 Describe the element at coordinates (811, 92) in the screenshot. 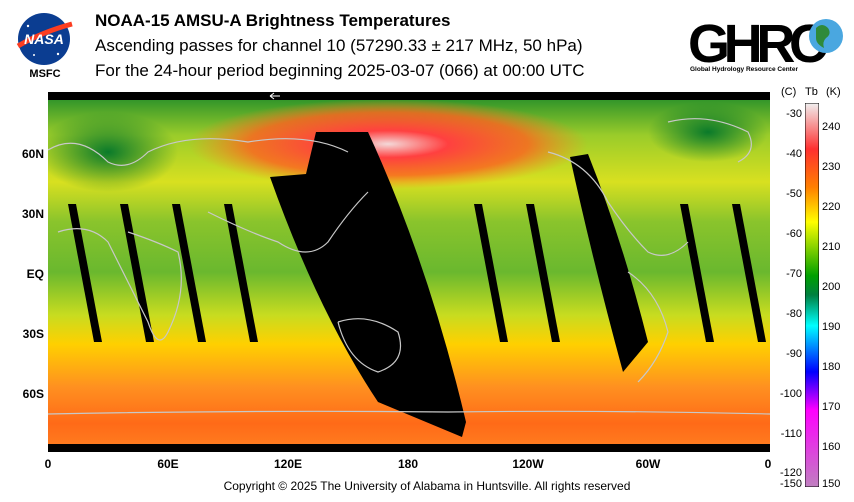

I see `colorbar-tb-header: Tb` at that location.